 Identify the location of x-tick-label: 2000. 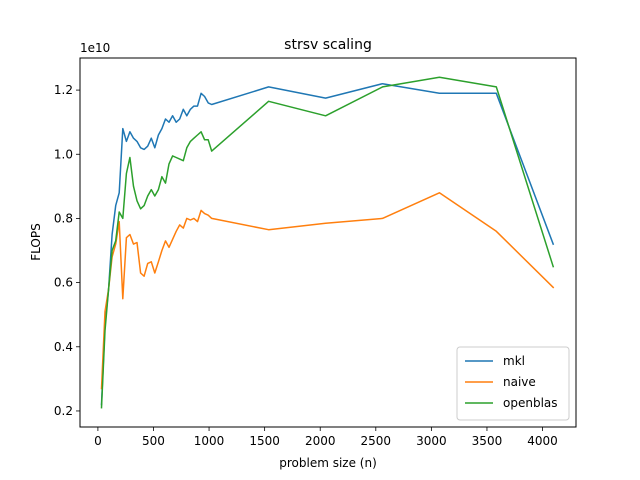
(320, 441).